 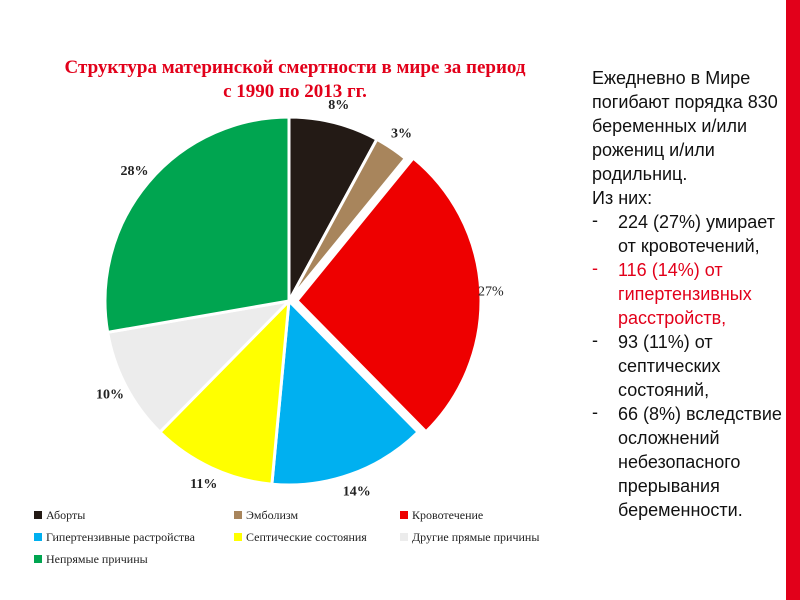 What do you see at coordinates (357, 491) in the screenshot?
I see `pie-data-label-4: 14%` at bounding box center [357, 491].